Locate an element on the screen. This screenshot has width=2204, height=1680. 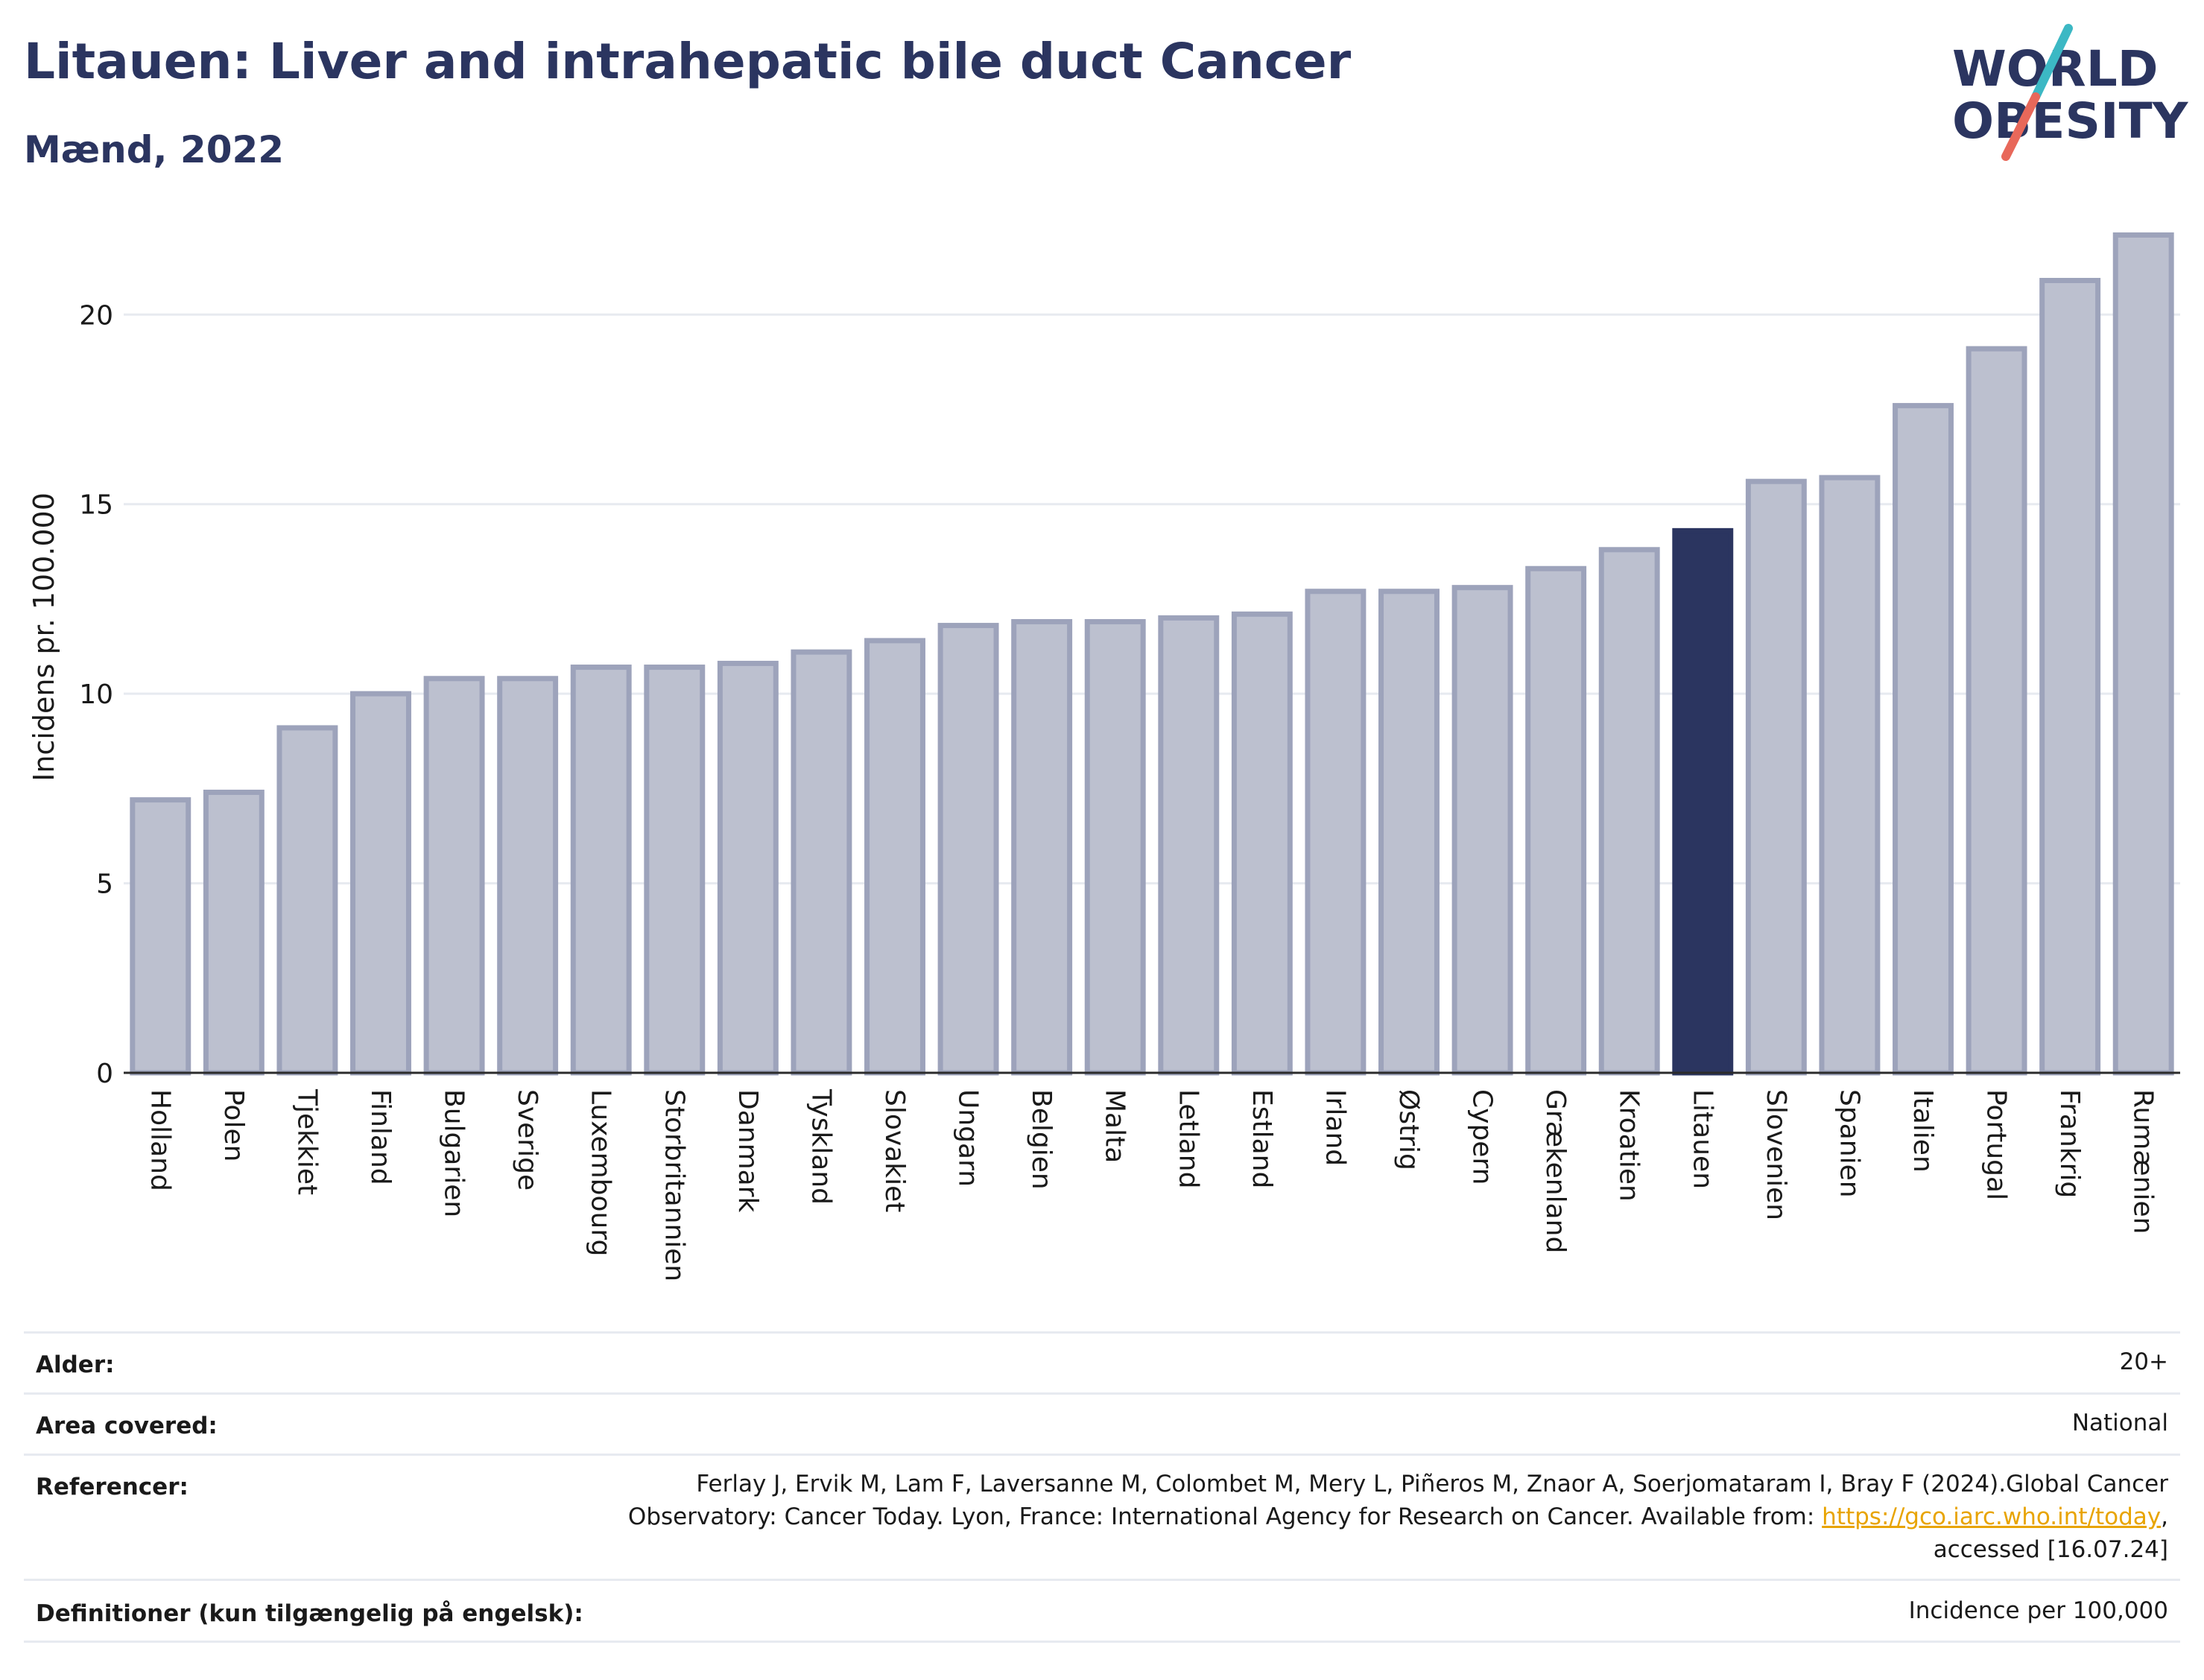
x-tick-label: Danmark is located at coordinates (747, 1151).